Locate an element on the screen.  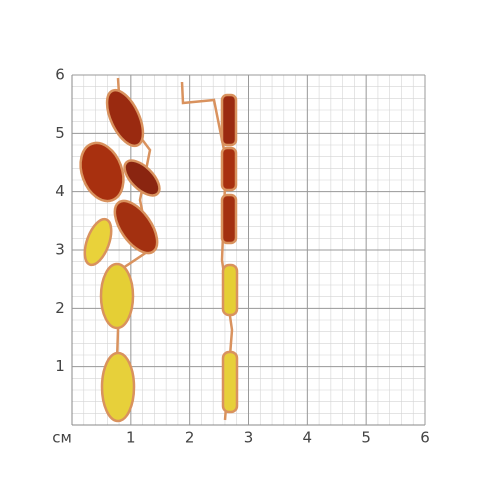
unit-label: см is located at coordinates (62, 438).